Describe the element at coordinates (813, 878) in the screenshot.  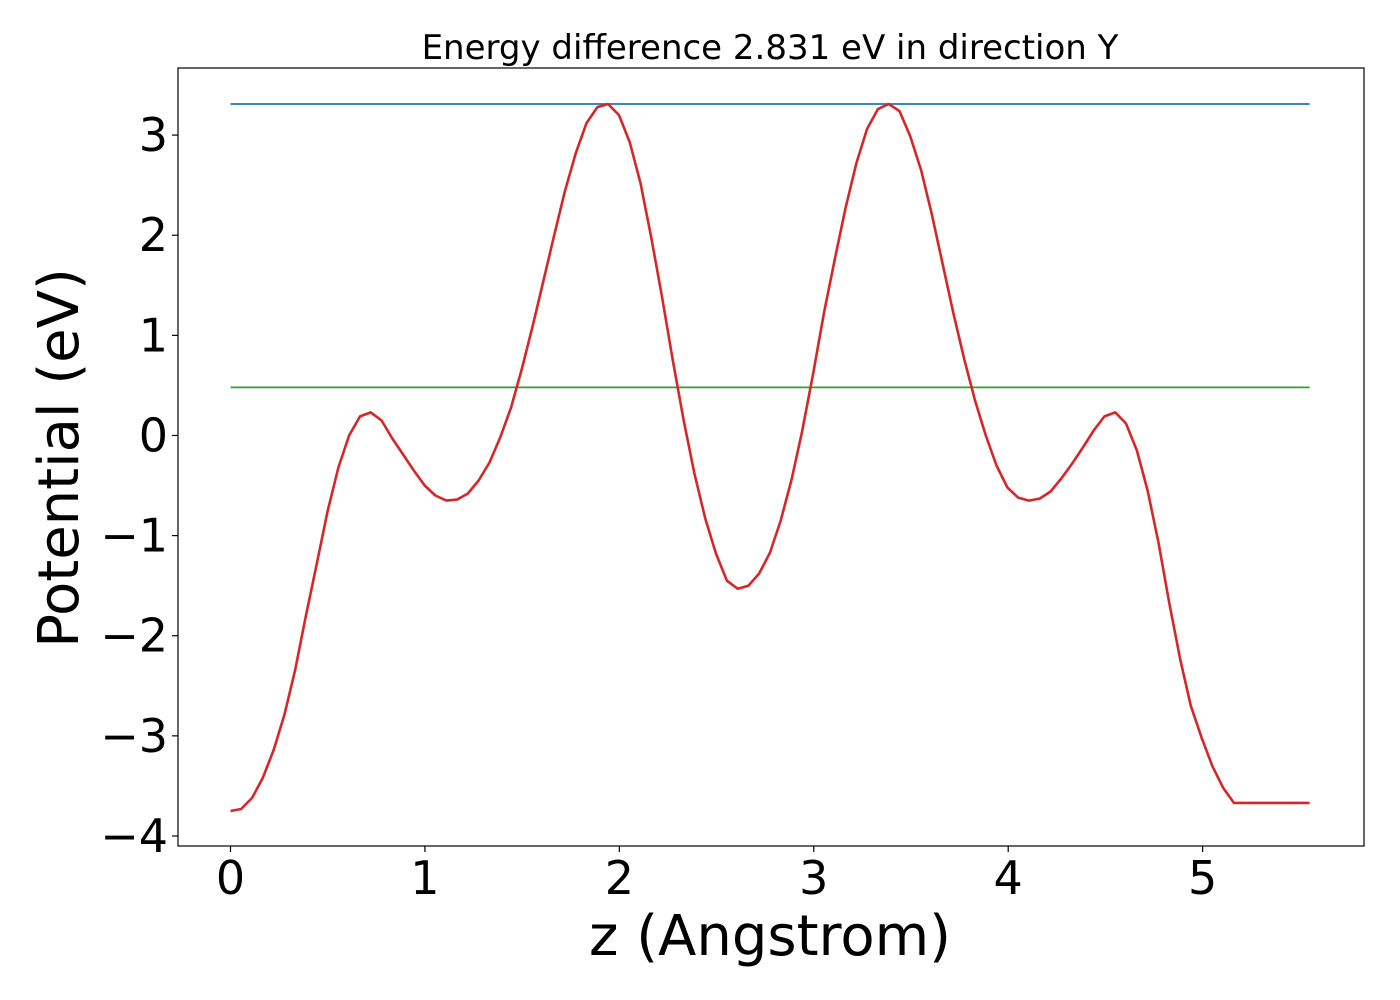
I see `x-tick-label: 3` at that location.